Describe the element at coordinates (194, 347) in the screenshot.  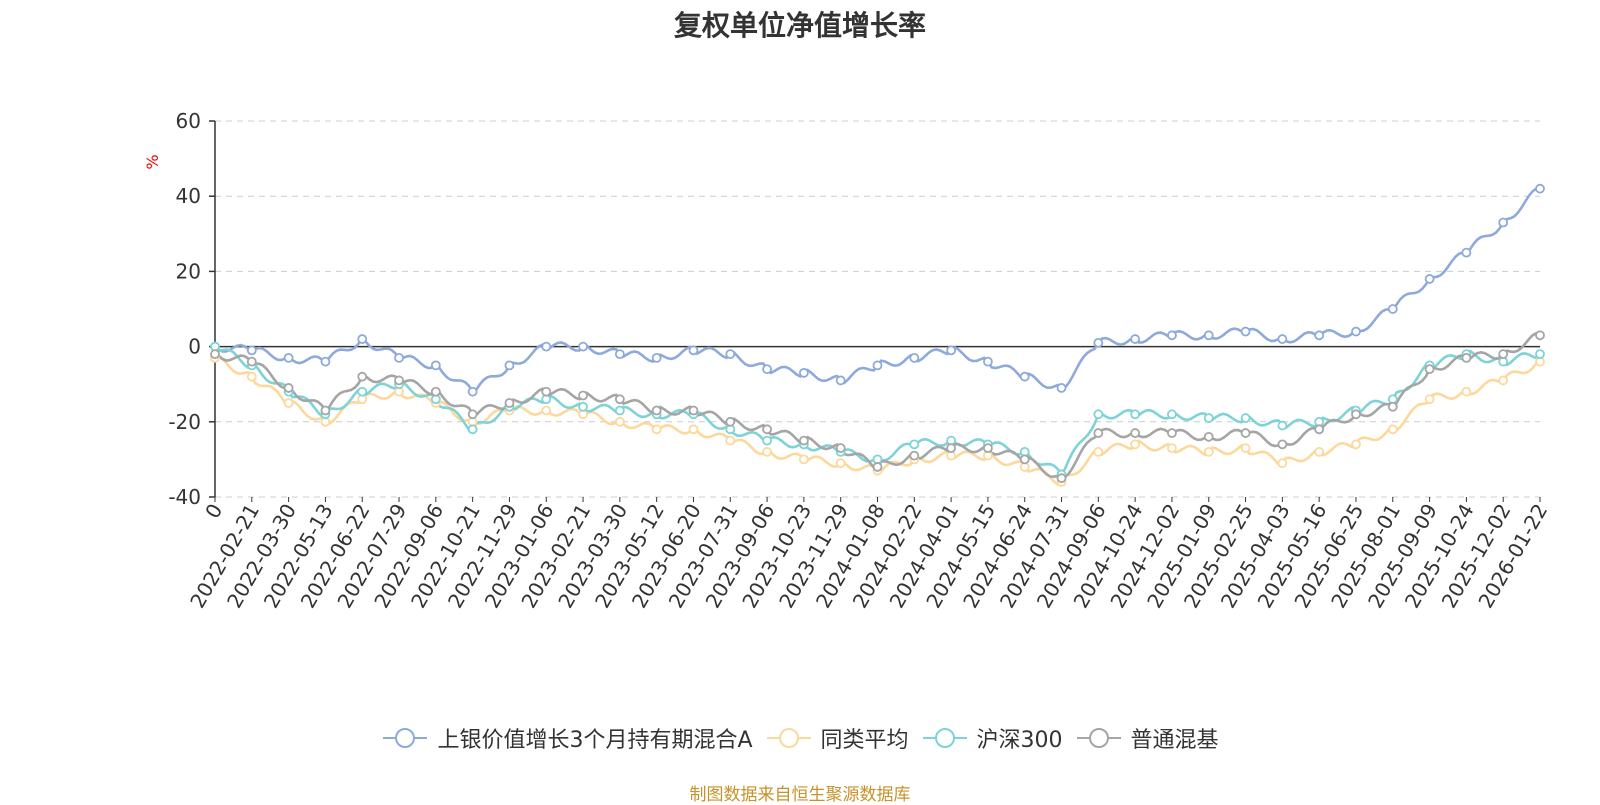
I see `y-tick-label: 0` at that location.